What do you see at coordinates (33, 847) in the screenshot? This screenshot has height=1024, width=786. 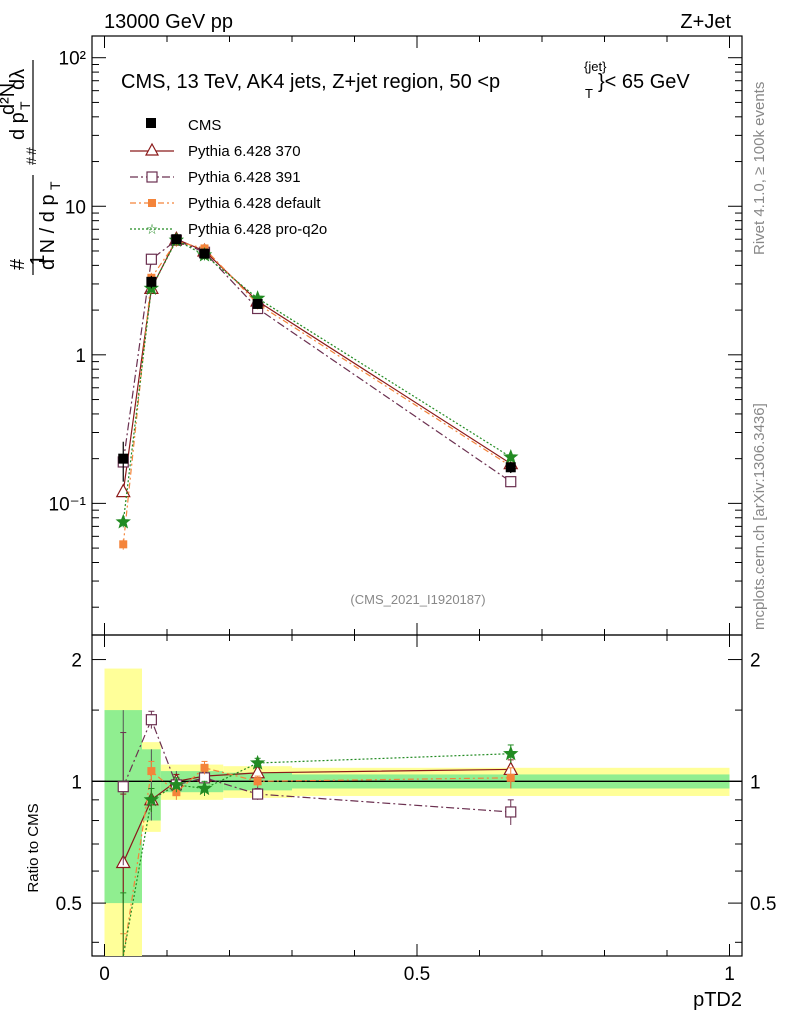 I see `lower-y-axis-label: Ratio to CMS` at bounding box center [33, 847].